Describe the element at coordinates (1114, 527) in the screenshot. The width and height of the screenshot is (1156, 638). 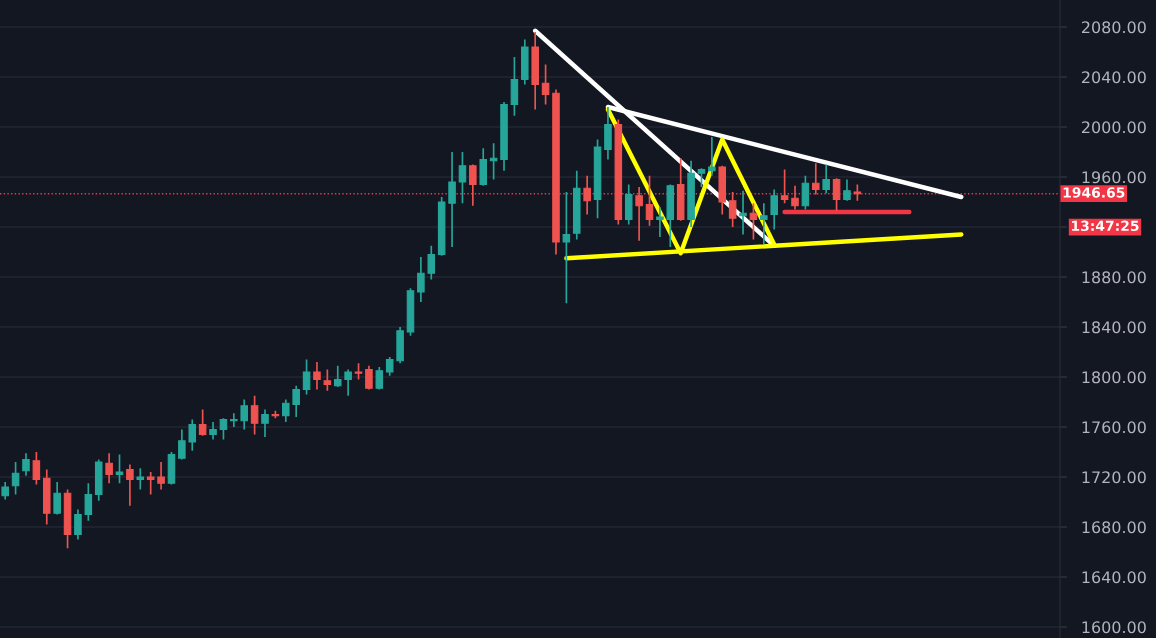
I see `y-tick-label: 1680.00` at that location.